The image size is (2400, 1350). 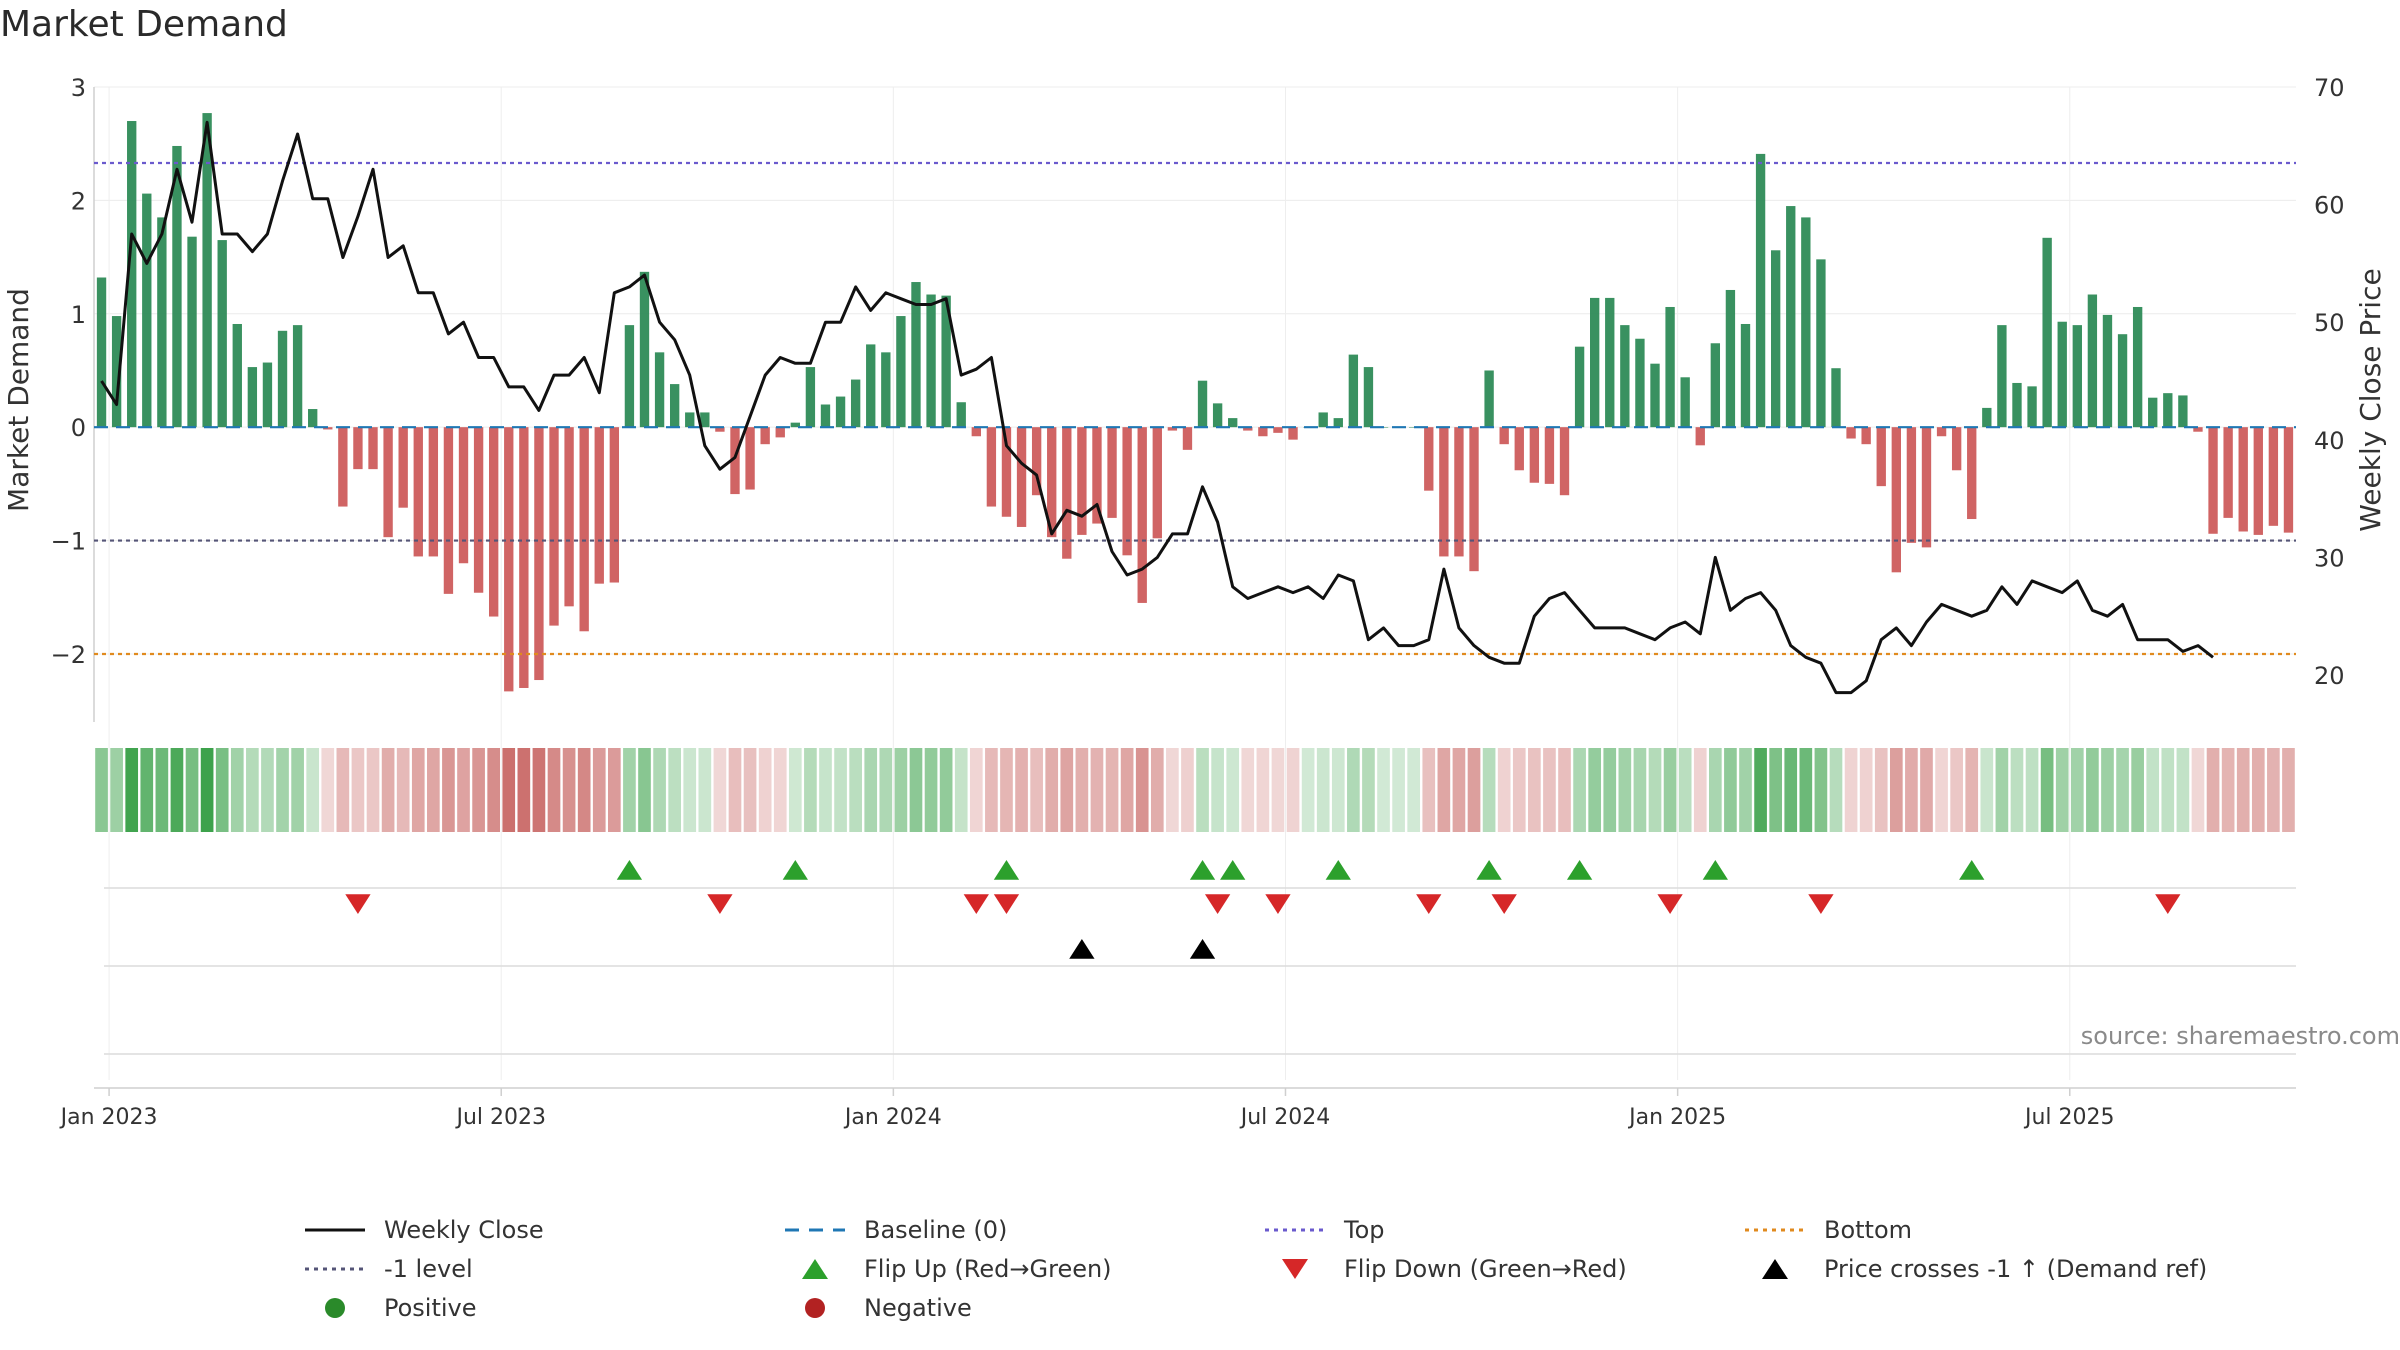 I want to click on y-axis-title-left: Market Demand, so click(x=18, y=400).